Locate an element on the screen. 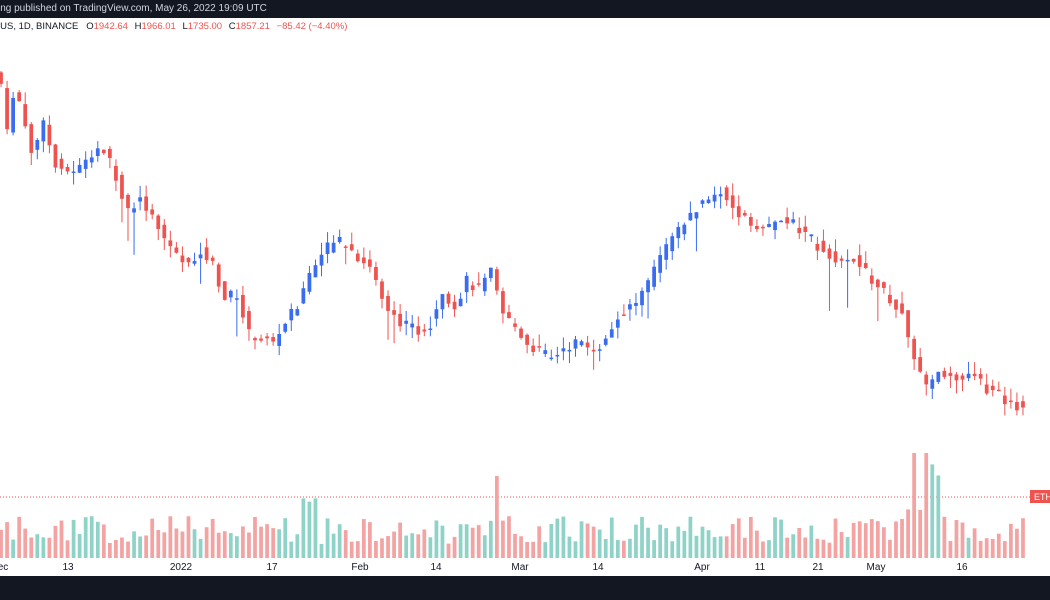 Image resolution: width=1050 pixels, height=600 pixels. x-tick-label: 14 is located at coordinates (598, 567).